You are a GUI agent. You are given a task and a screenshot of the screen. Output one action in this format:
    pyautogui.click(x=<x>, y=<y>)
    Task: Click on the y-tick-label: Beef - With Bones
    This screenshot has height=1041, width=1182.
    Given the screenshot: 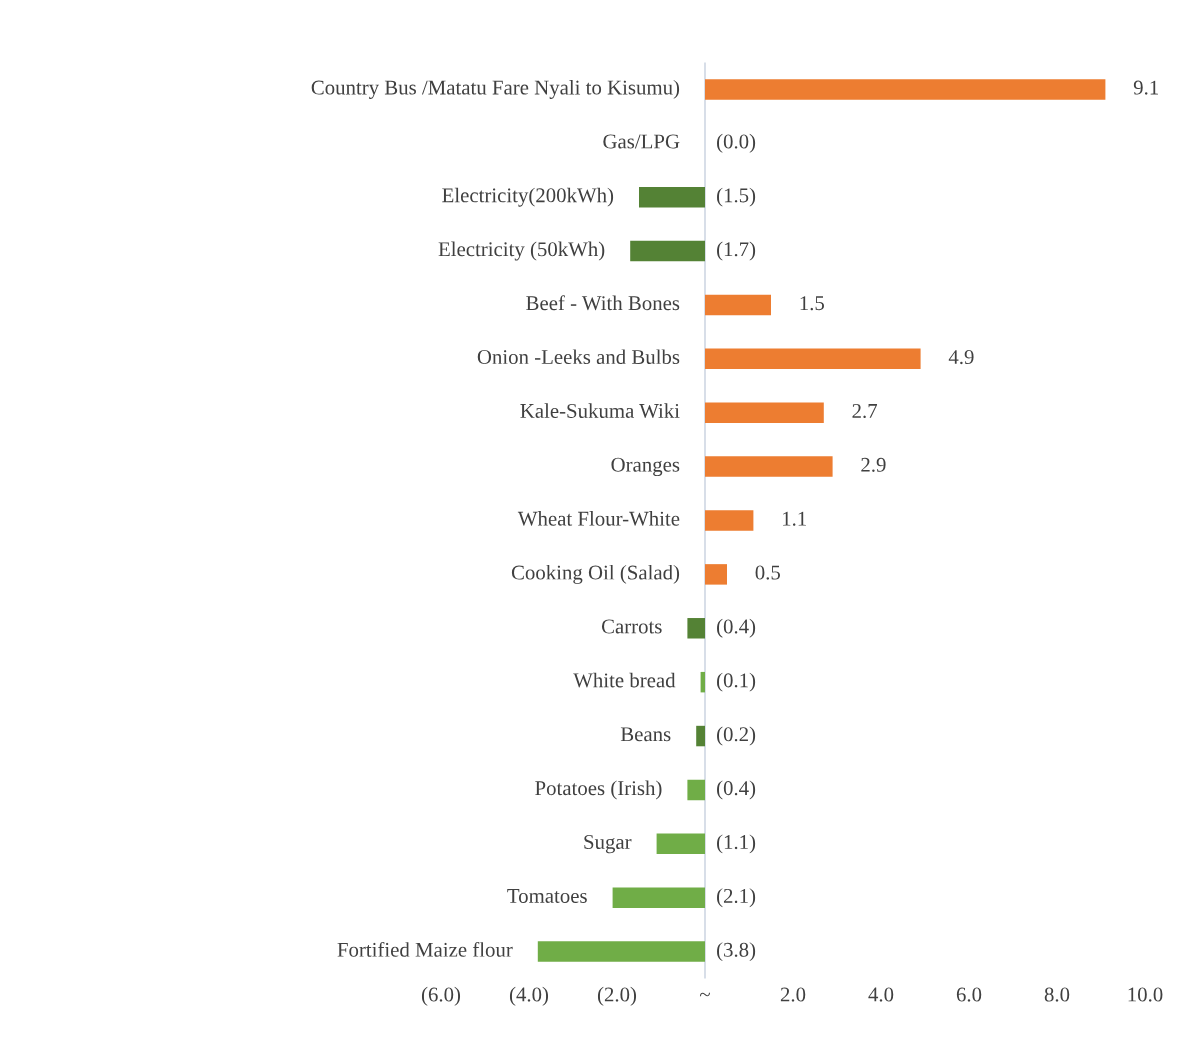 What is the action you would take?
    pyautogui.click(x=603, y=303)
    